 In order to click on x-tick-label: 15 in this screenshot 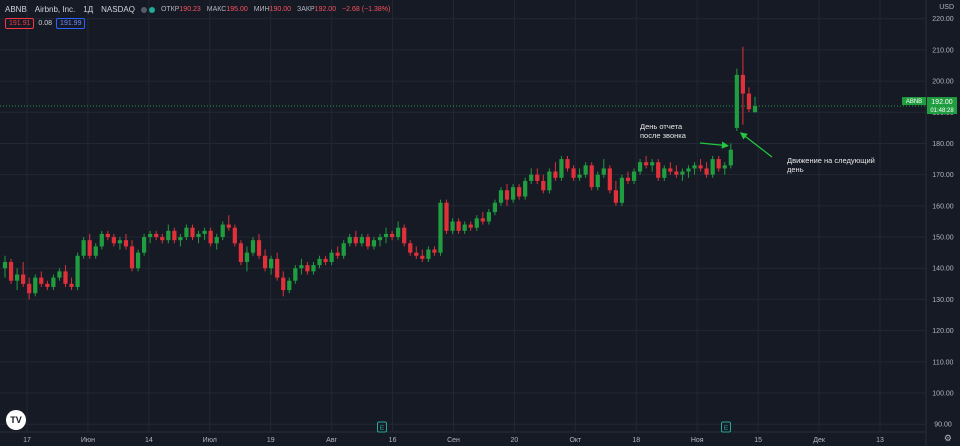, I will do `click(758, 440)`.